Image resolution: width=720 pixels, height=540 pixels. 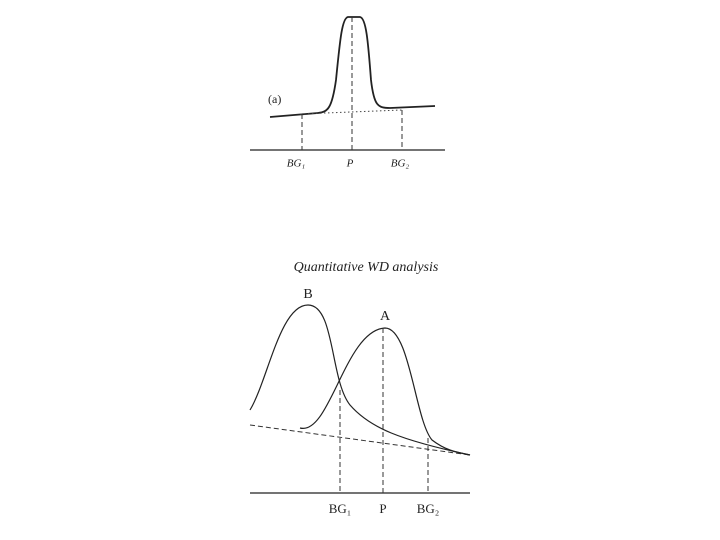 What do you see at coordinates (274, 99) in the screenshot?
I see `panel-label: (a)` at bounding box center [274, 99].